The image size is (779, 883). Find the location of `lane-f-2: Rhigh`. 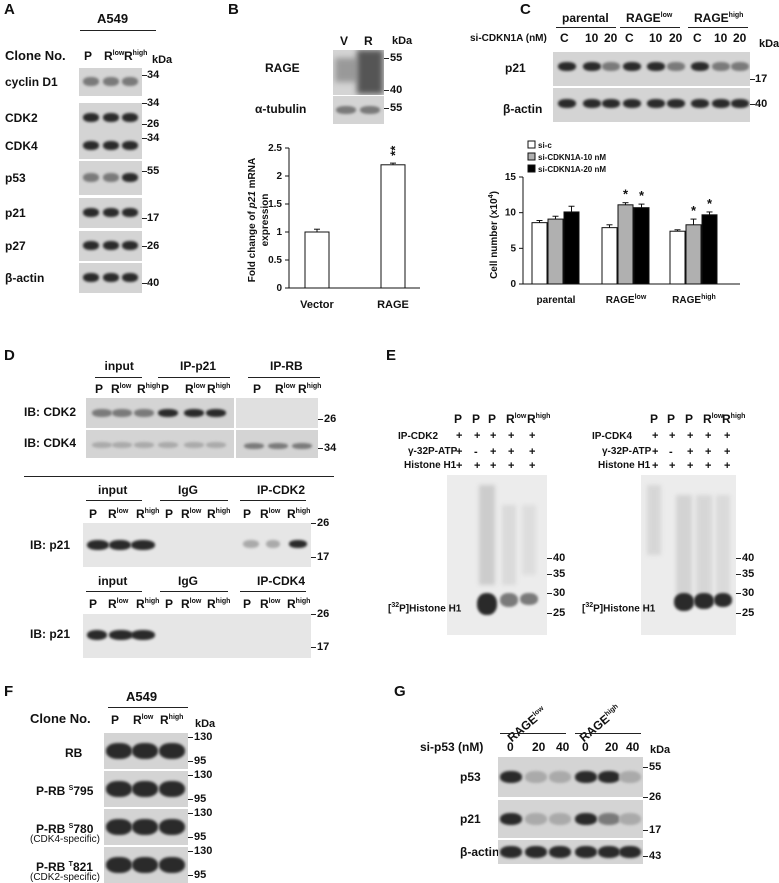

lane-f-2: Rhigh is located at coordinates (171, 719).